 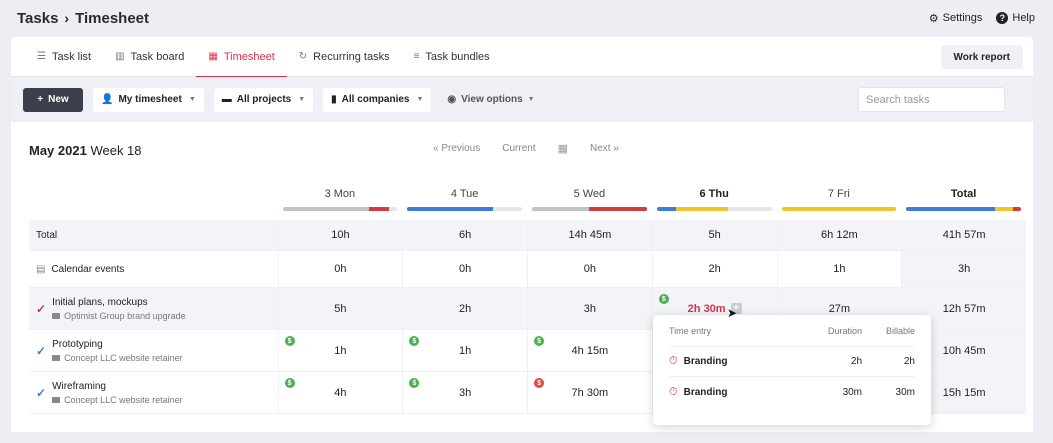 What do you see at coordinates (334, 99) in the screenshot?
I see `building-icon: ▮` at bounding box center [334, 99].